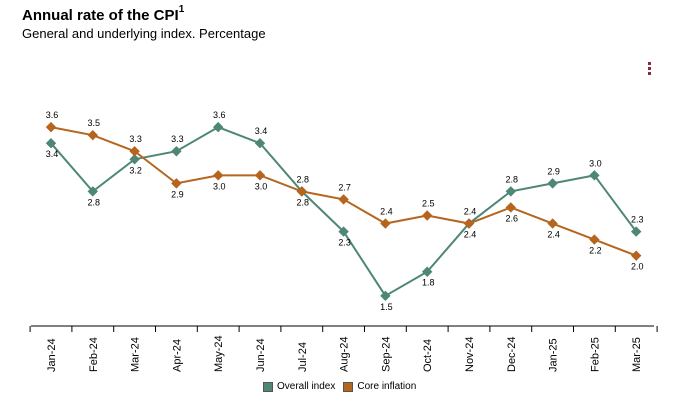 Image resolution: width=688 pixels, height=403 pixels. Describe the element at coordinates (181, 9) in the screenshot. I see `title-footnote: 1` at that location.